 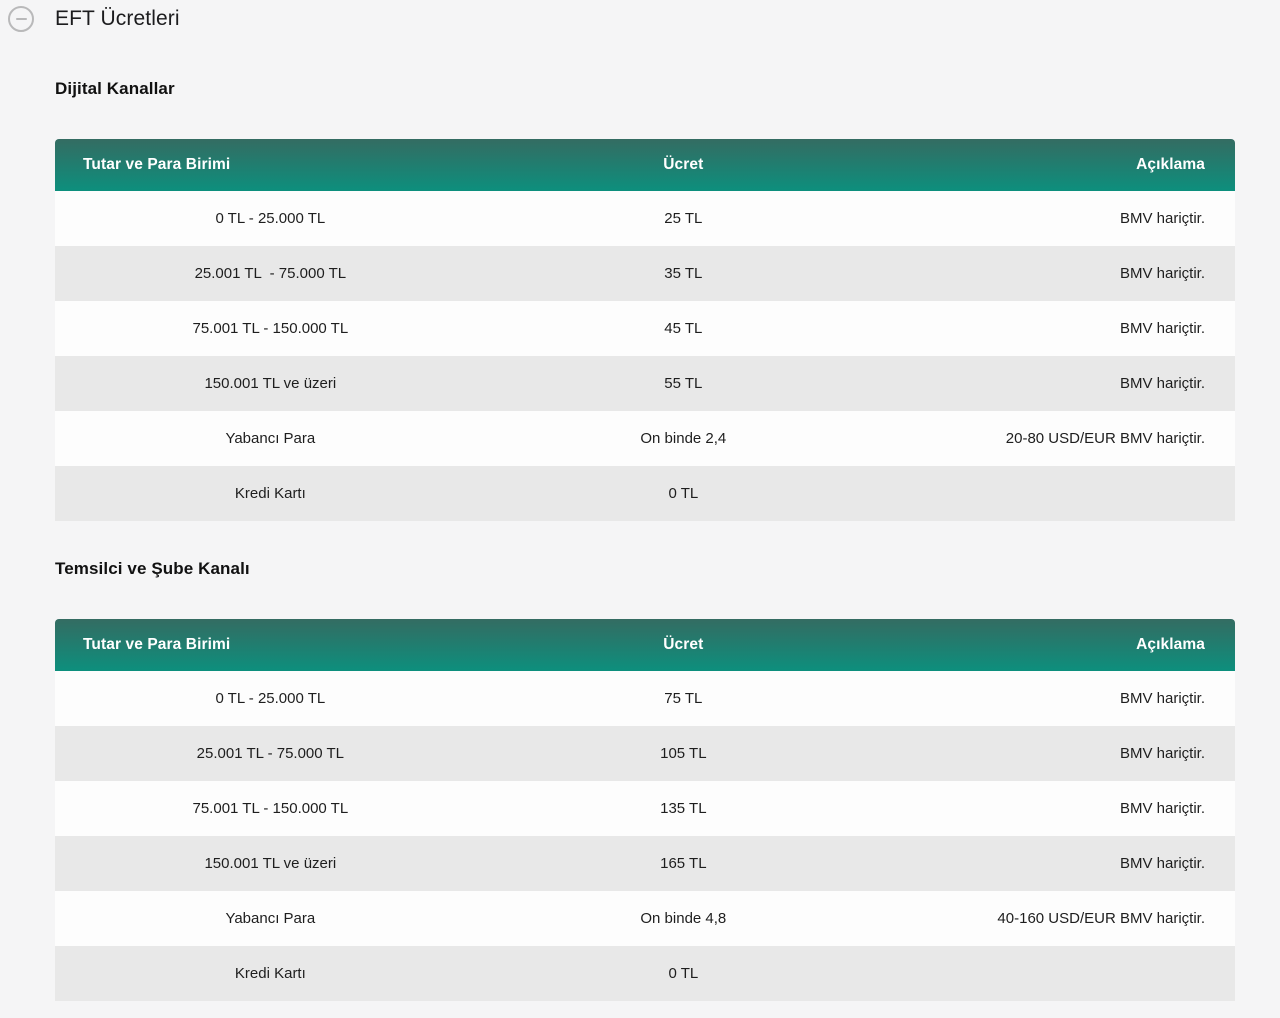 I want to click on table-row: 150.001 TL ve üzeri 165 TL BMV hariçtir., so click(x=645, y=863).